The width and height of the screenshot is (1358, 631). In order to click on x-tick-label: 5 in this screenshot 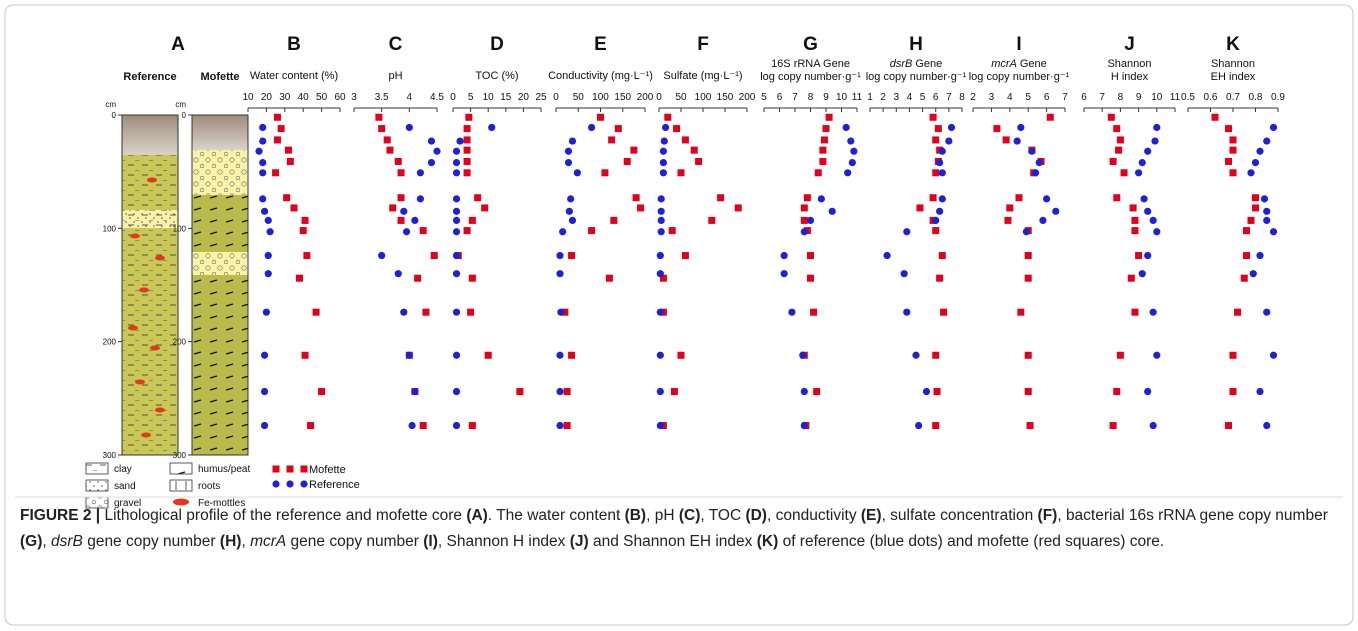, I will do `click(471, 97)`.